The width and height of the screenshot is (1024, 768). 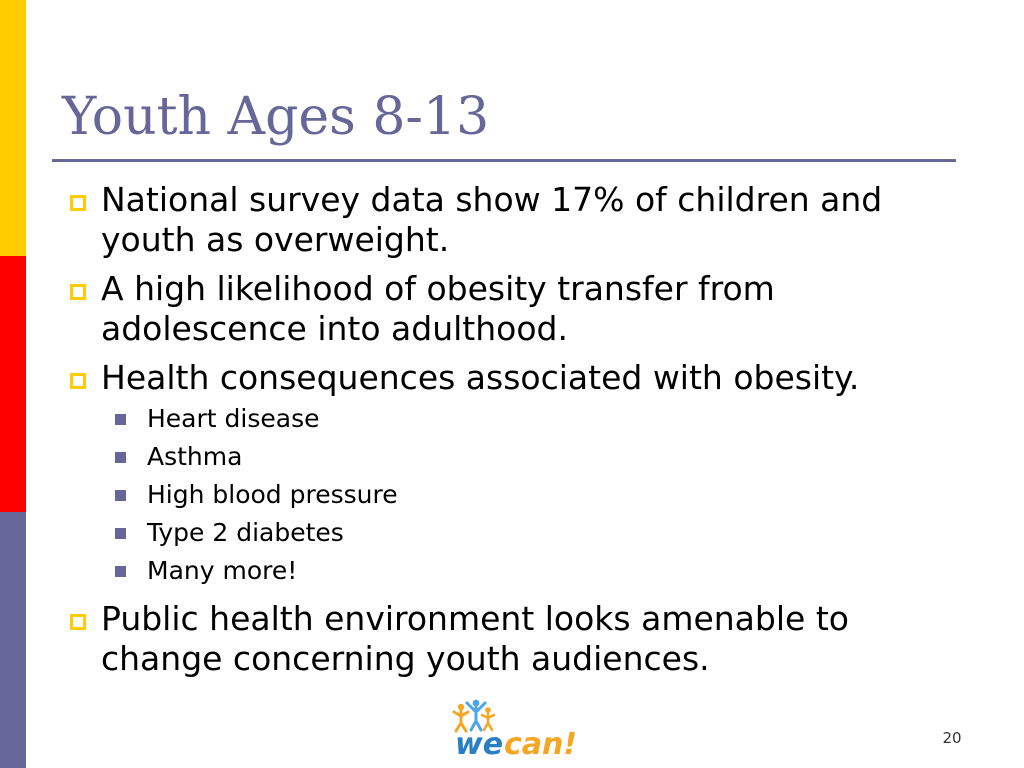 I want to click on sub-bullet-text: Many more!, so click(x=222, y=570).